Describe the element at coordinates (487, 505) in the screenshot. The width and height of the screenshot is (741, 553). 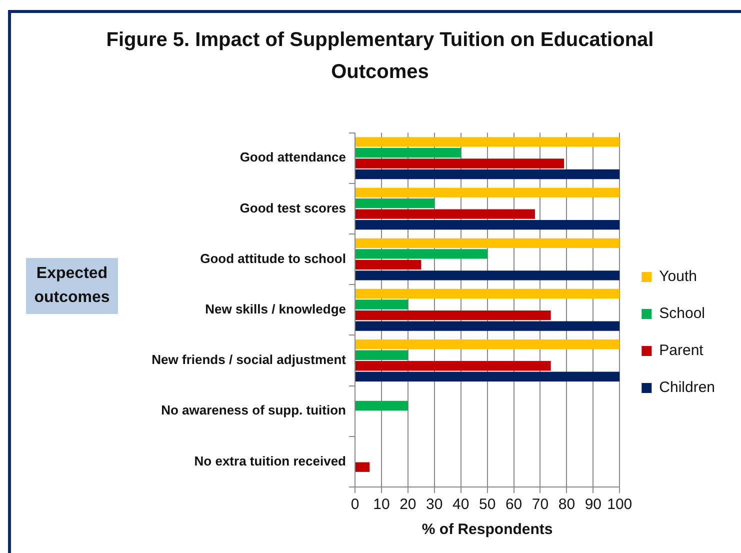
I see `x-tick-label: 50` at that location.